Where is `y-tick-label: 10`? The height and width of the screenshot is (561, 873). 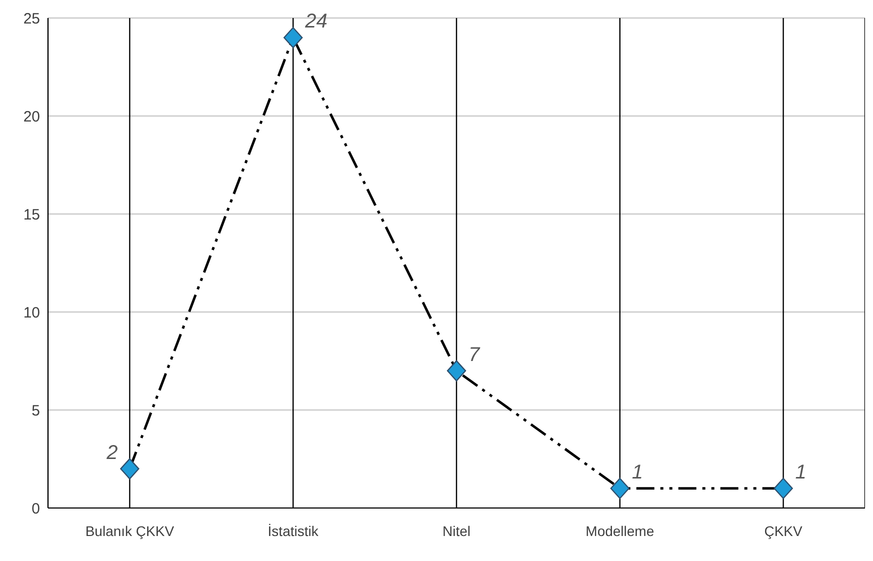
y-tick-label: 10 is located at coordinates (31, 313).